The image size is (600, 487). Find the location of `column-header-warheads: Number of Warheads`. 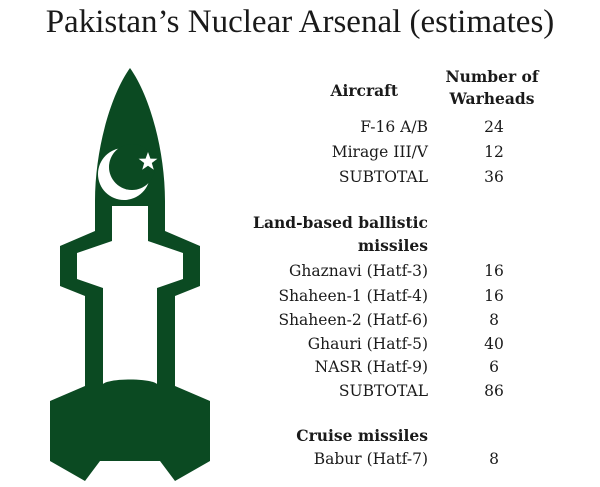

column-header-warheads: Number of Warheads is located at coordinates (492, 88).